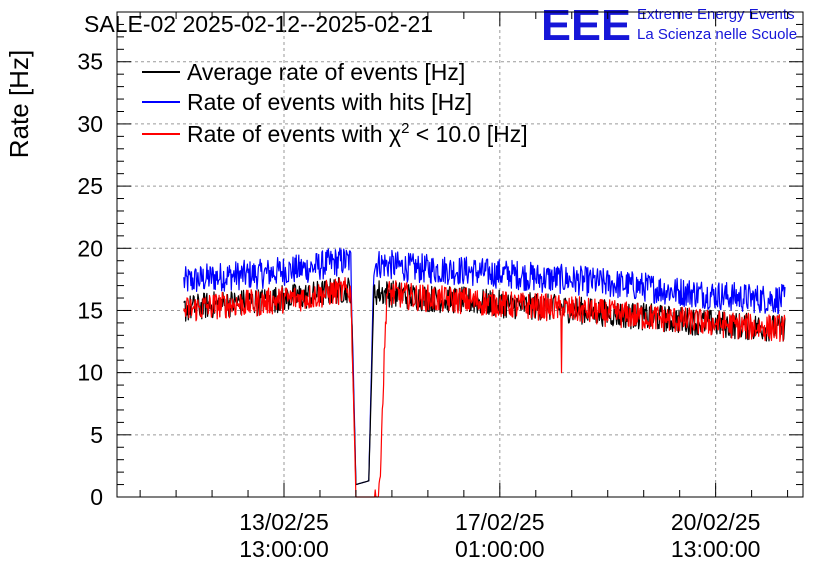 Image resolution: width=836 pixels, height=572 pixels. Describe the element at coordinates (19, 104) in the screenshot. I see `y-axis-title: Rate [Hz]` at that location.